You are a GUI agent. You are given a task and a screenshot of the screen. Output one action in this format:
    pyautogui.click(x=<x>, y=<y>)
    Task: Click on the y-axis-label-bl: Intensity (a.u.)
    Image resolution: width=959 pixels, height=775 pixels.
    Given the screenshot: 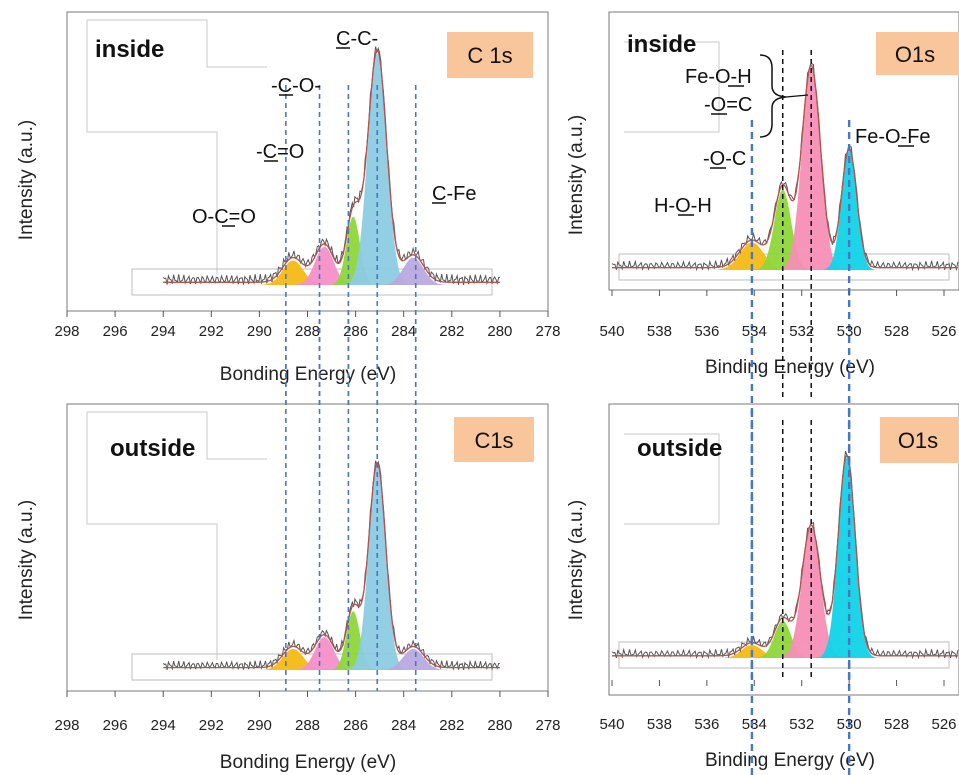 What is the action you would take?
    pyautogui.click(x=26, y=560)
    